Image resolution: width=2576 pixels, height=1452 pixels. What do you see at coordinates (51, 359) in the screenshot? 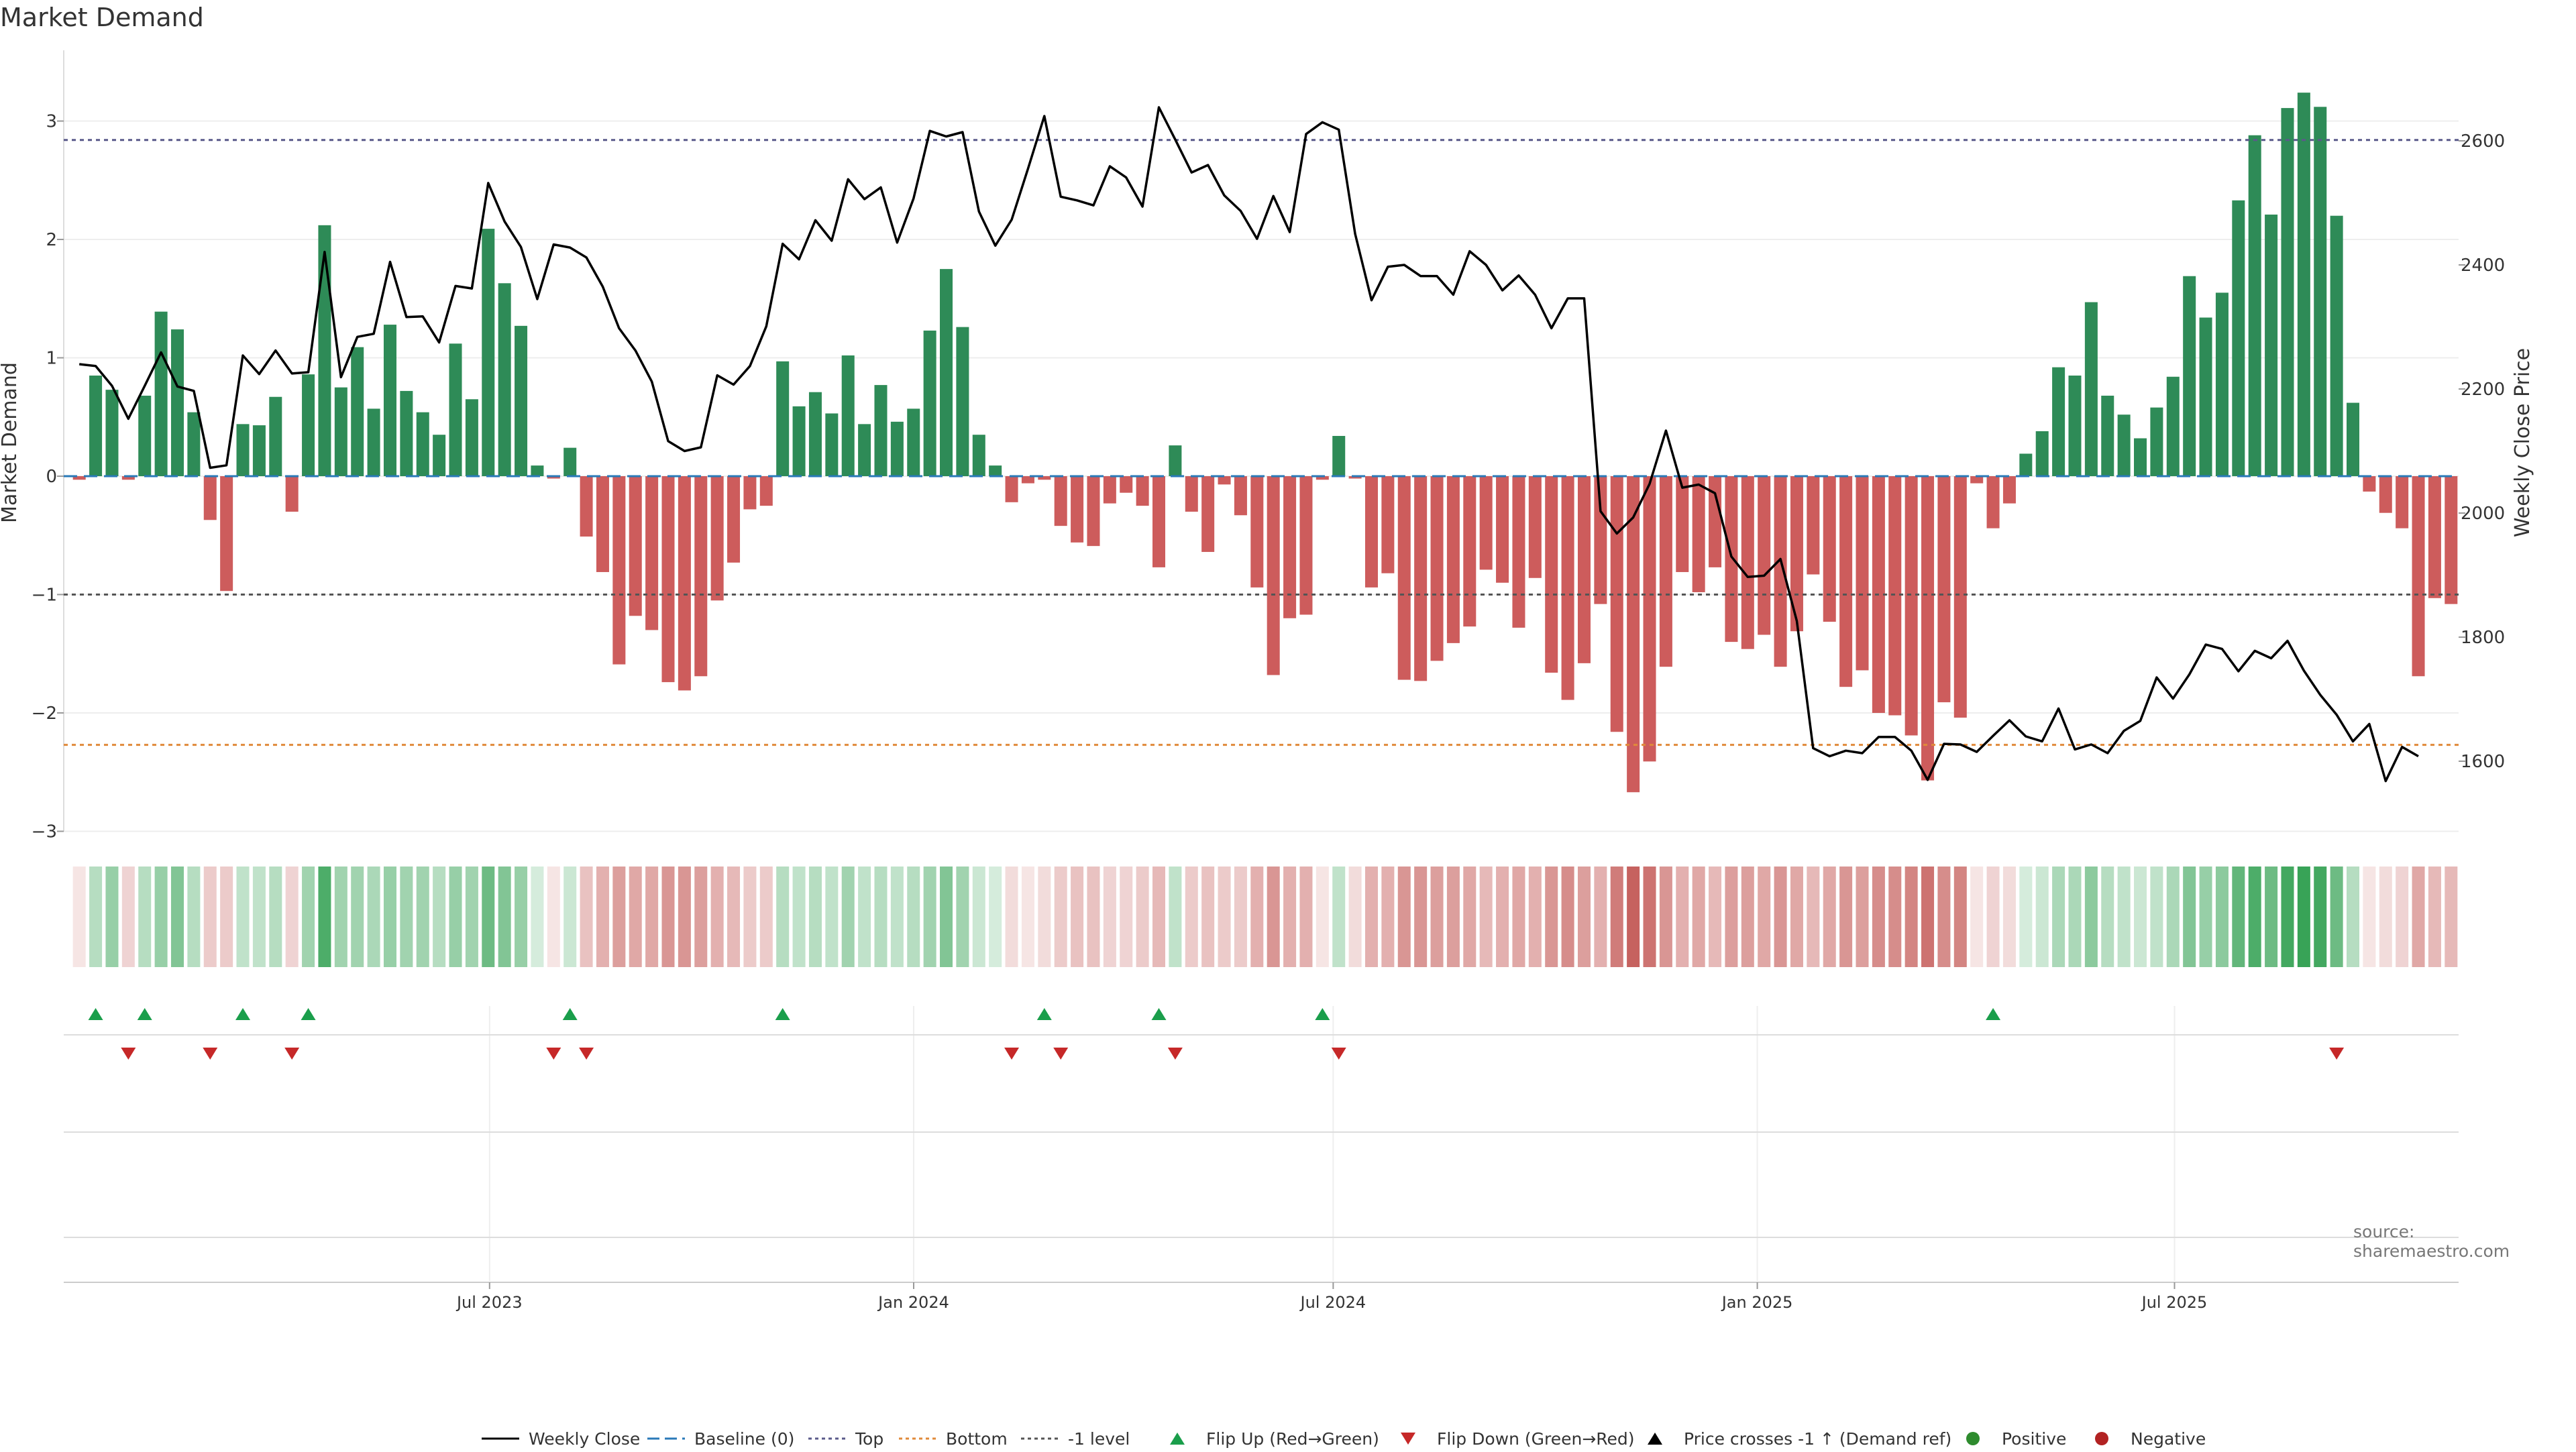
I see `left-tick-label: 1` at bounding box center [51, 359].